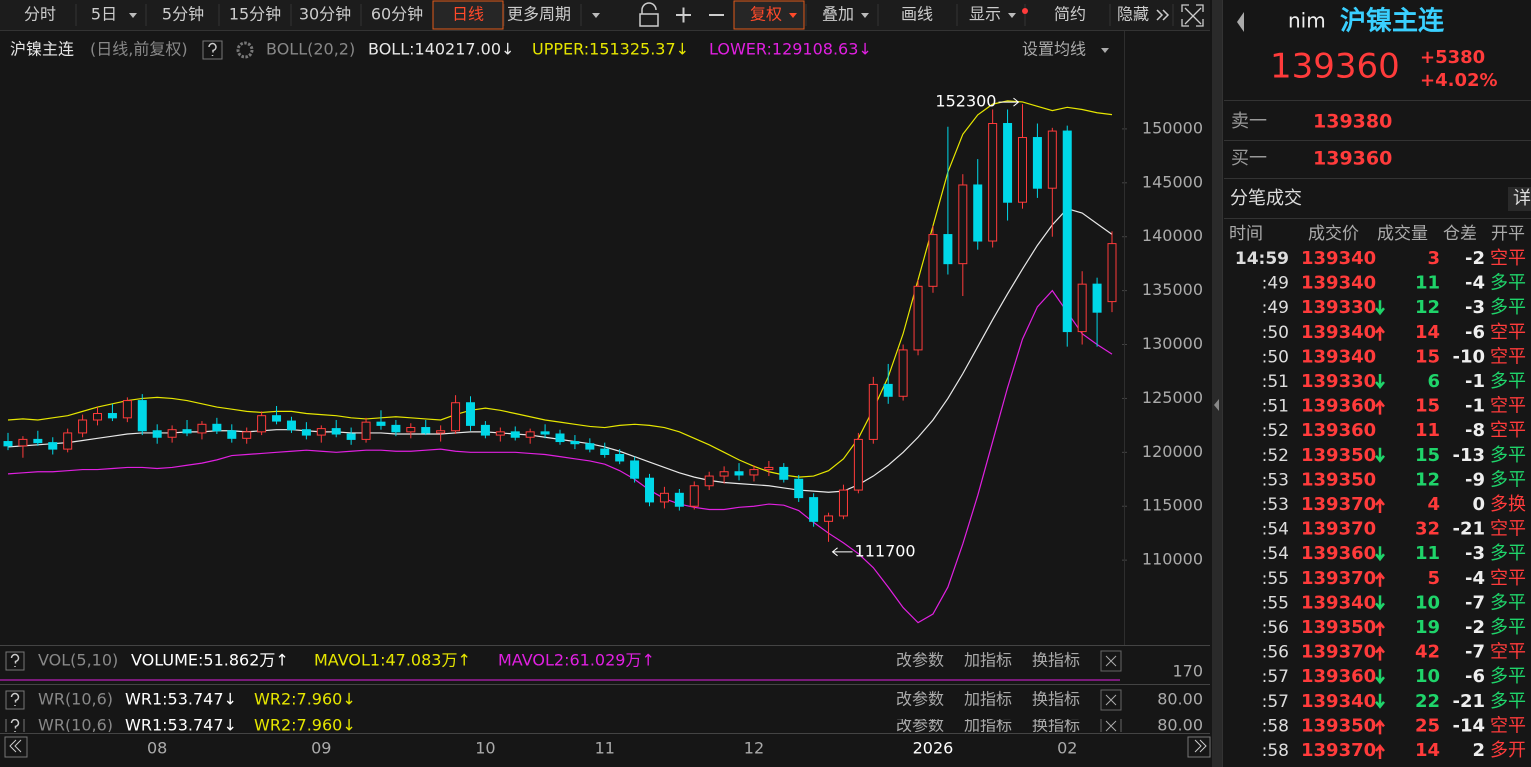  Describe the element at coordinates (468, 14) in the screenshot. I see `period-button: 日线` at that location.